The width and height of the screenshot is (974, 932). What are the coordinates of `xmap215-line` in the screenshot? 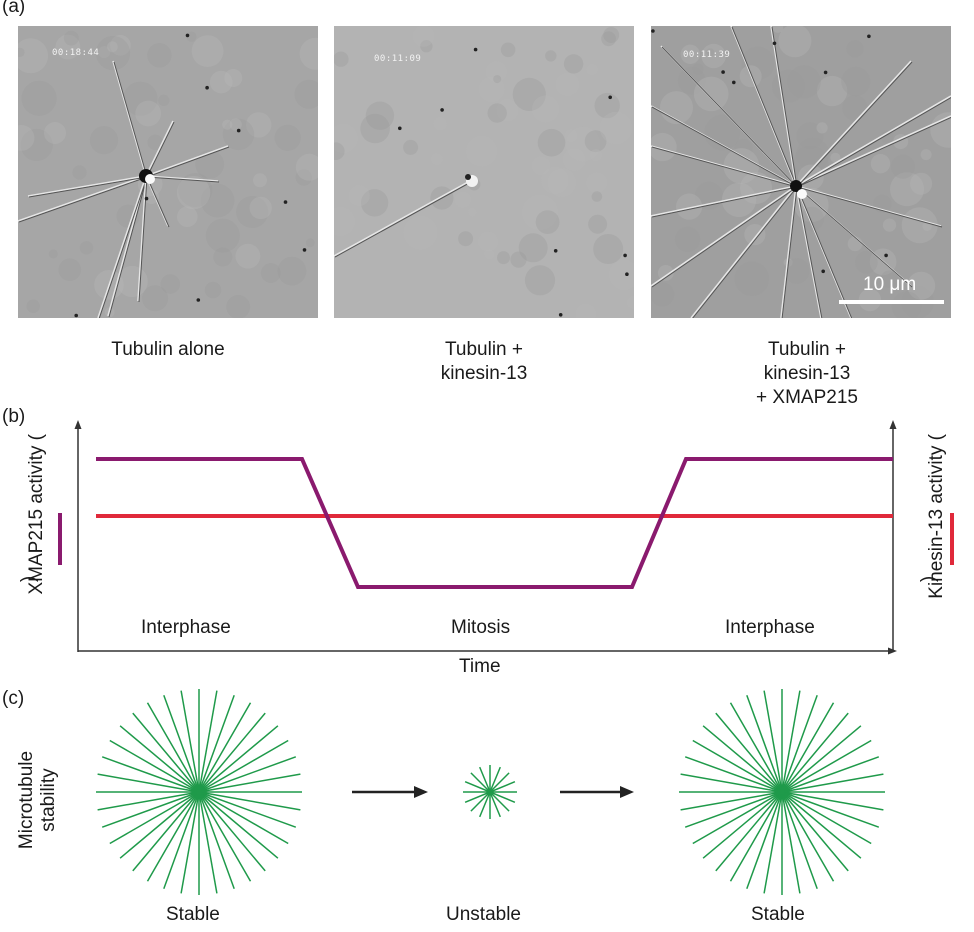 It's located at (494, 523).